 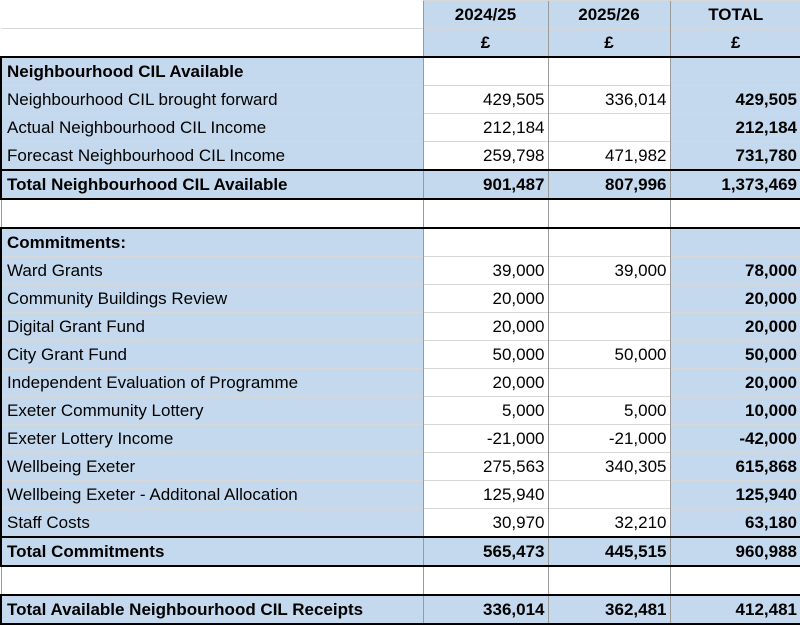 What do you see at coordinates (485, 270) in the screenshot?
I see `value-2024-25: 39,000` at bounding box center [485, 270].